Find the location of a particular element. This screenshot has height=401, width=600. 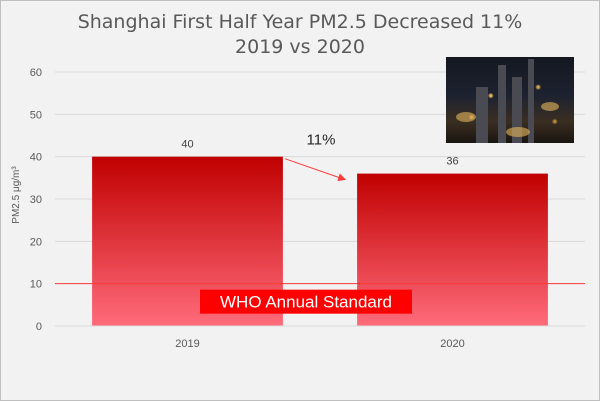

y-tick-label: 40 is located at coordinates (36, 158).